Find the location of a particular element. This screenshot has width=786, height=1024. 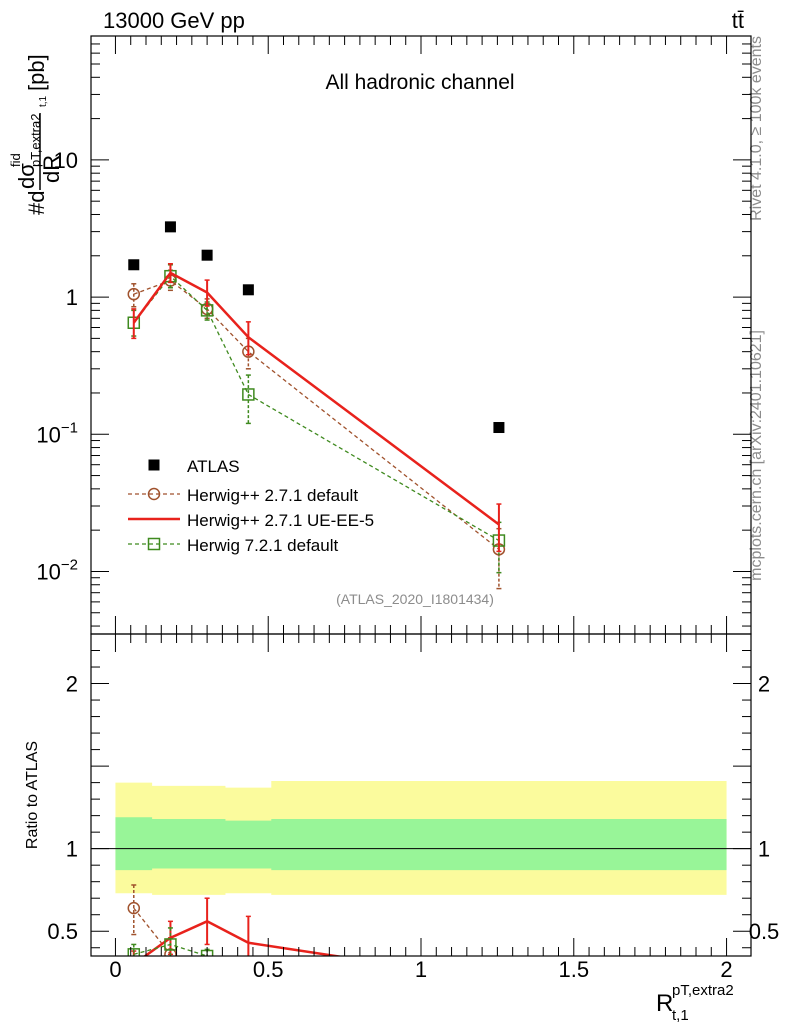

ratio-line-herwig-7-2-1-default is located at coordinates (171, 949).